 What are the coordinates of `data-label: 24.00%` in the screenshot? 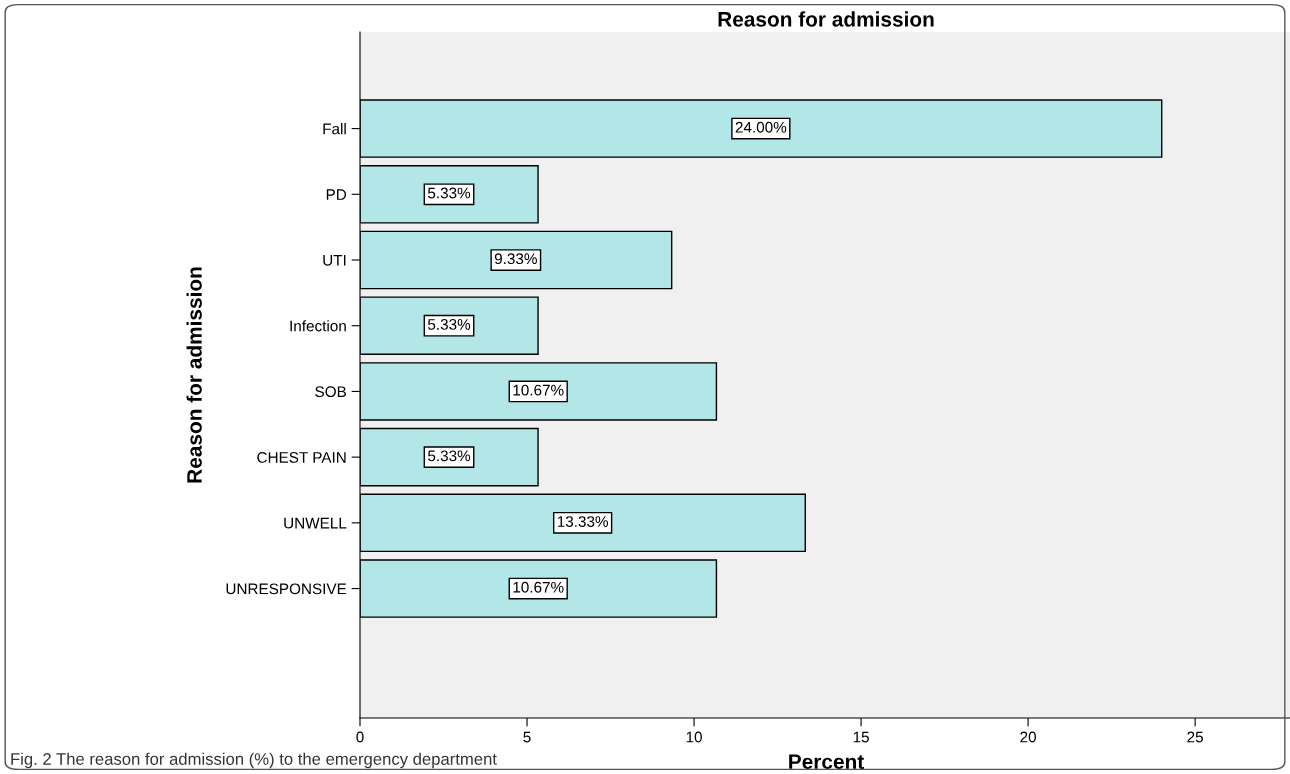 It's located at (761, 127).